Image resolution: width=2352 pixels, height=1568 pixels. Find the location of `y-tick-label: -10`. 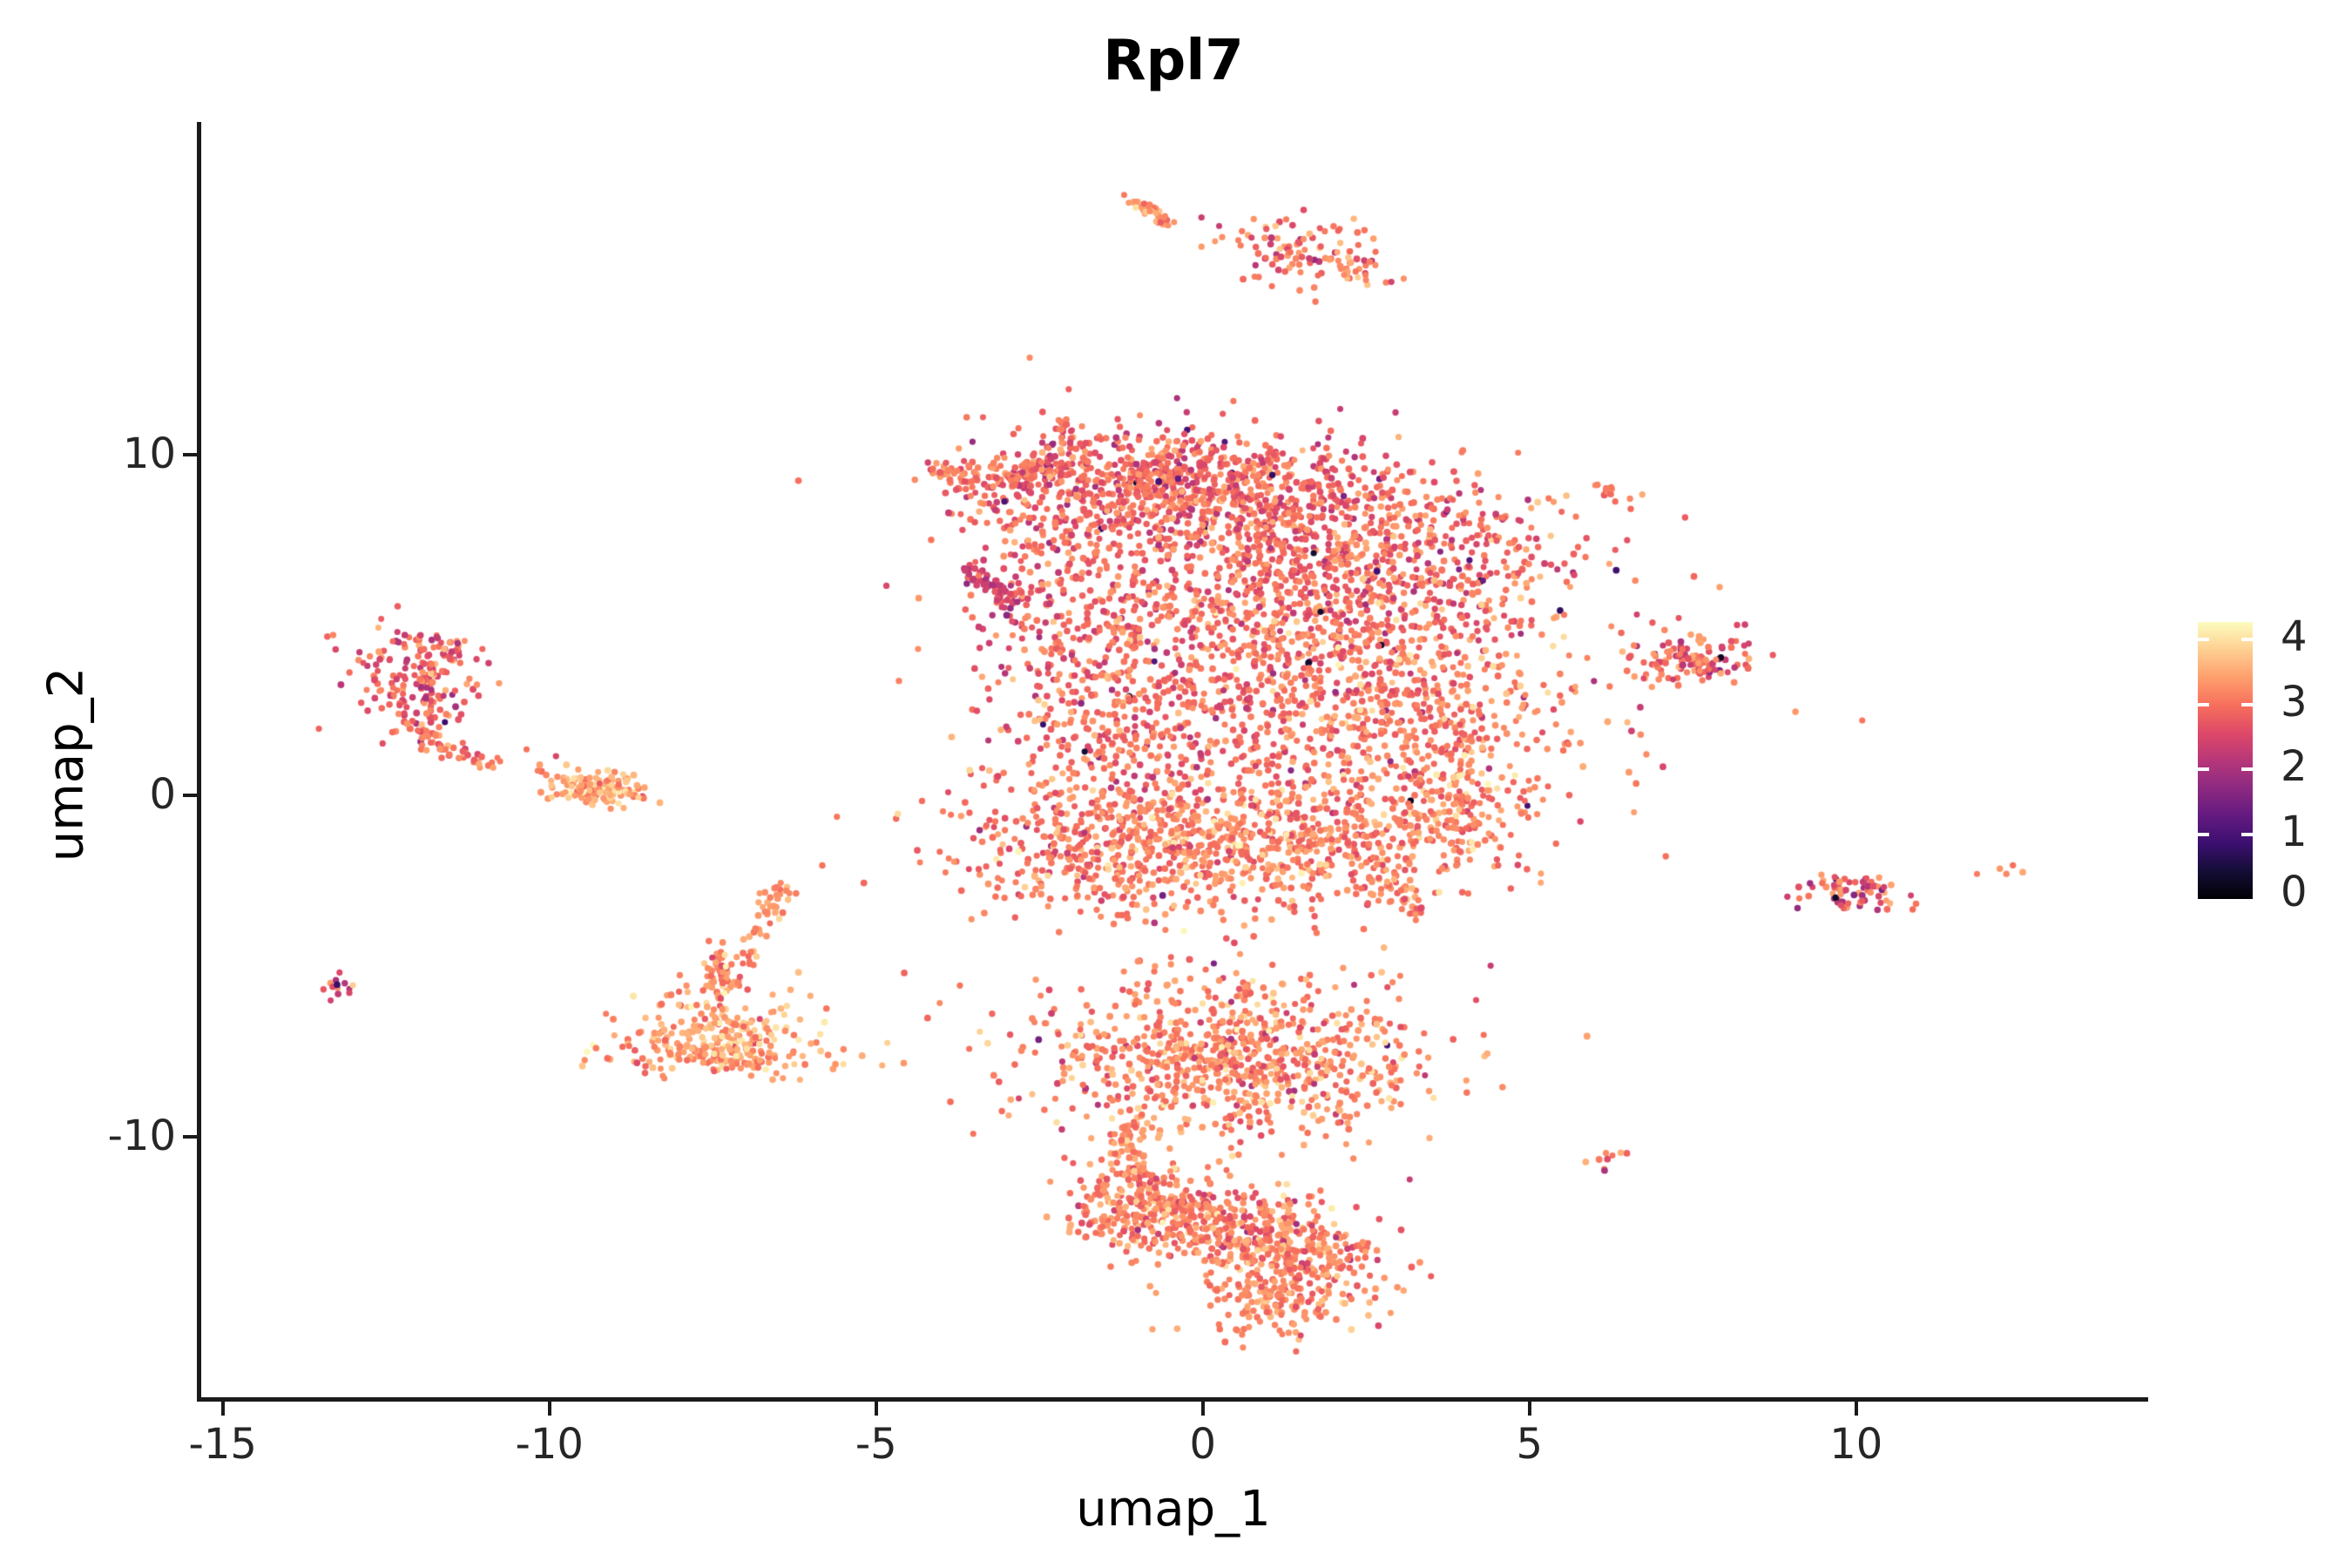

y-tick-label: -10 is located at coordinates (141, 1135).